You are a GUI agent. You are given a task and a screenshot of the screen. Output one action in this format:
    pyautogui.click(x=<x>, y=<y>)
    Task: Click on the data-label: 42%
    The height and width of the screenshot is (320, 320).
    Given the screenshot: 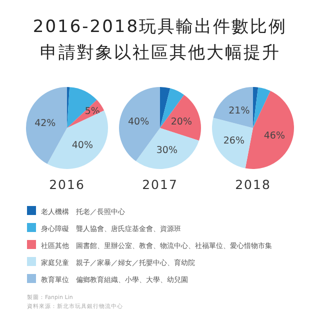 What is the action you would take?
    pyautogui.click(x=45, y=123)
    